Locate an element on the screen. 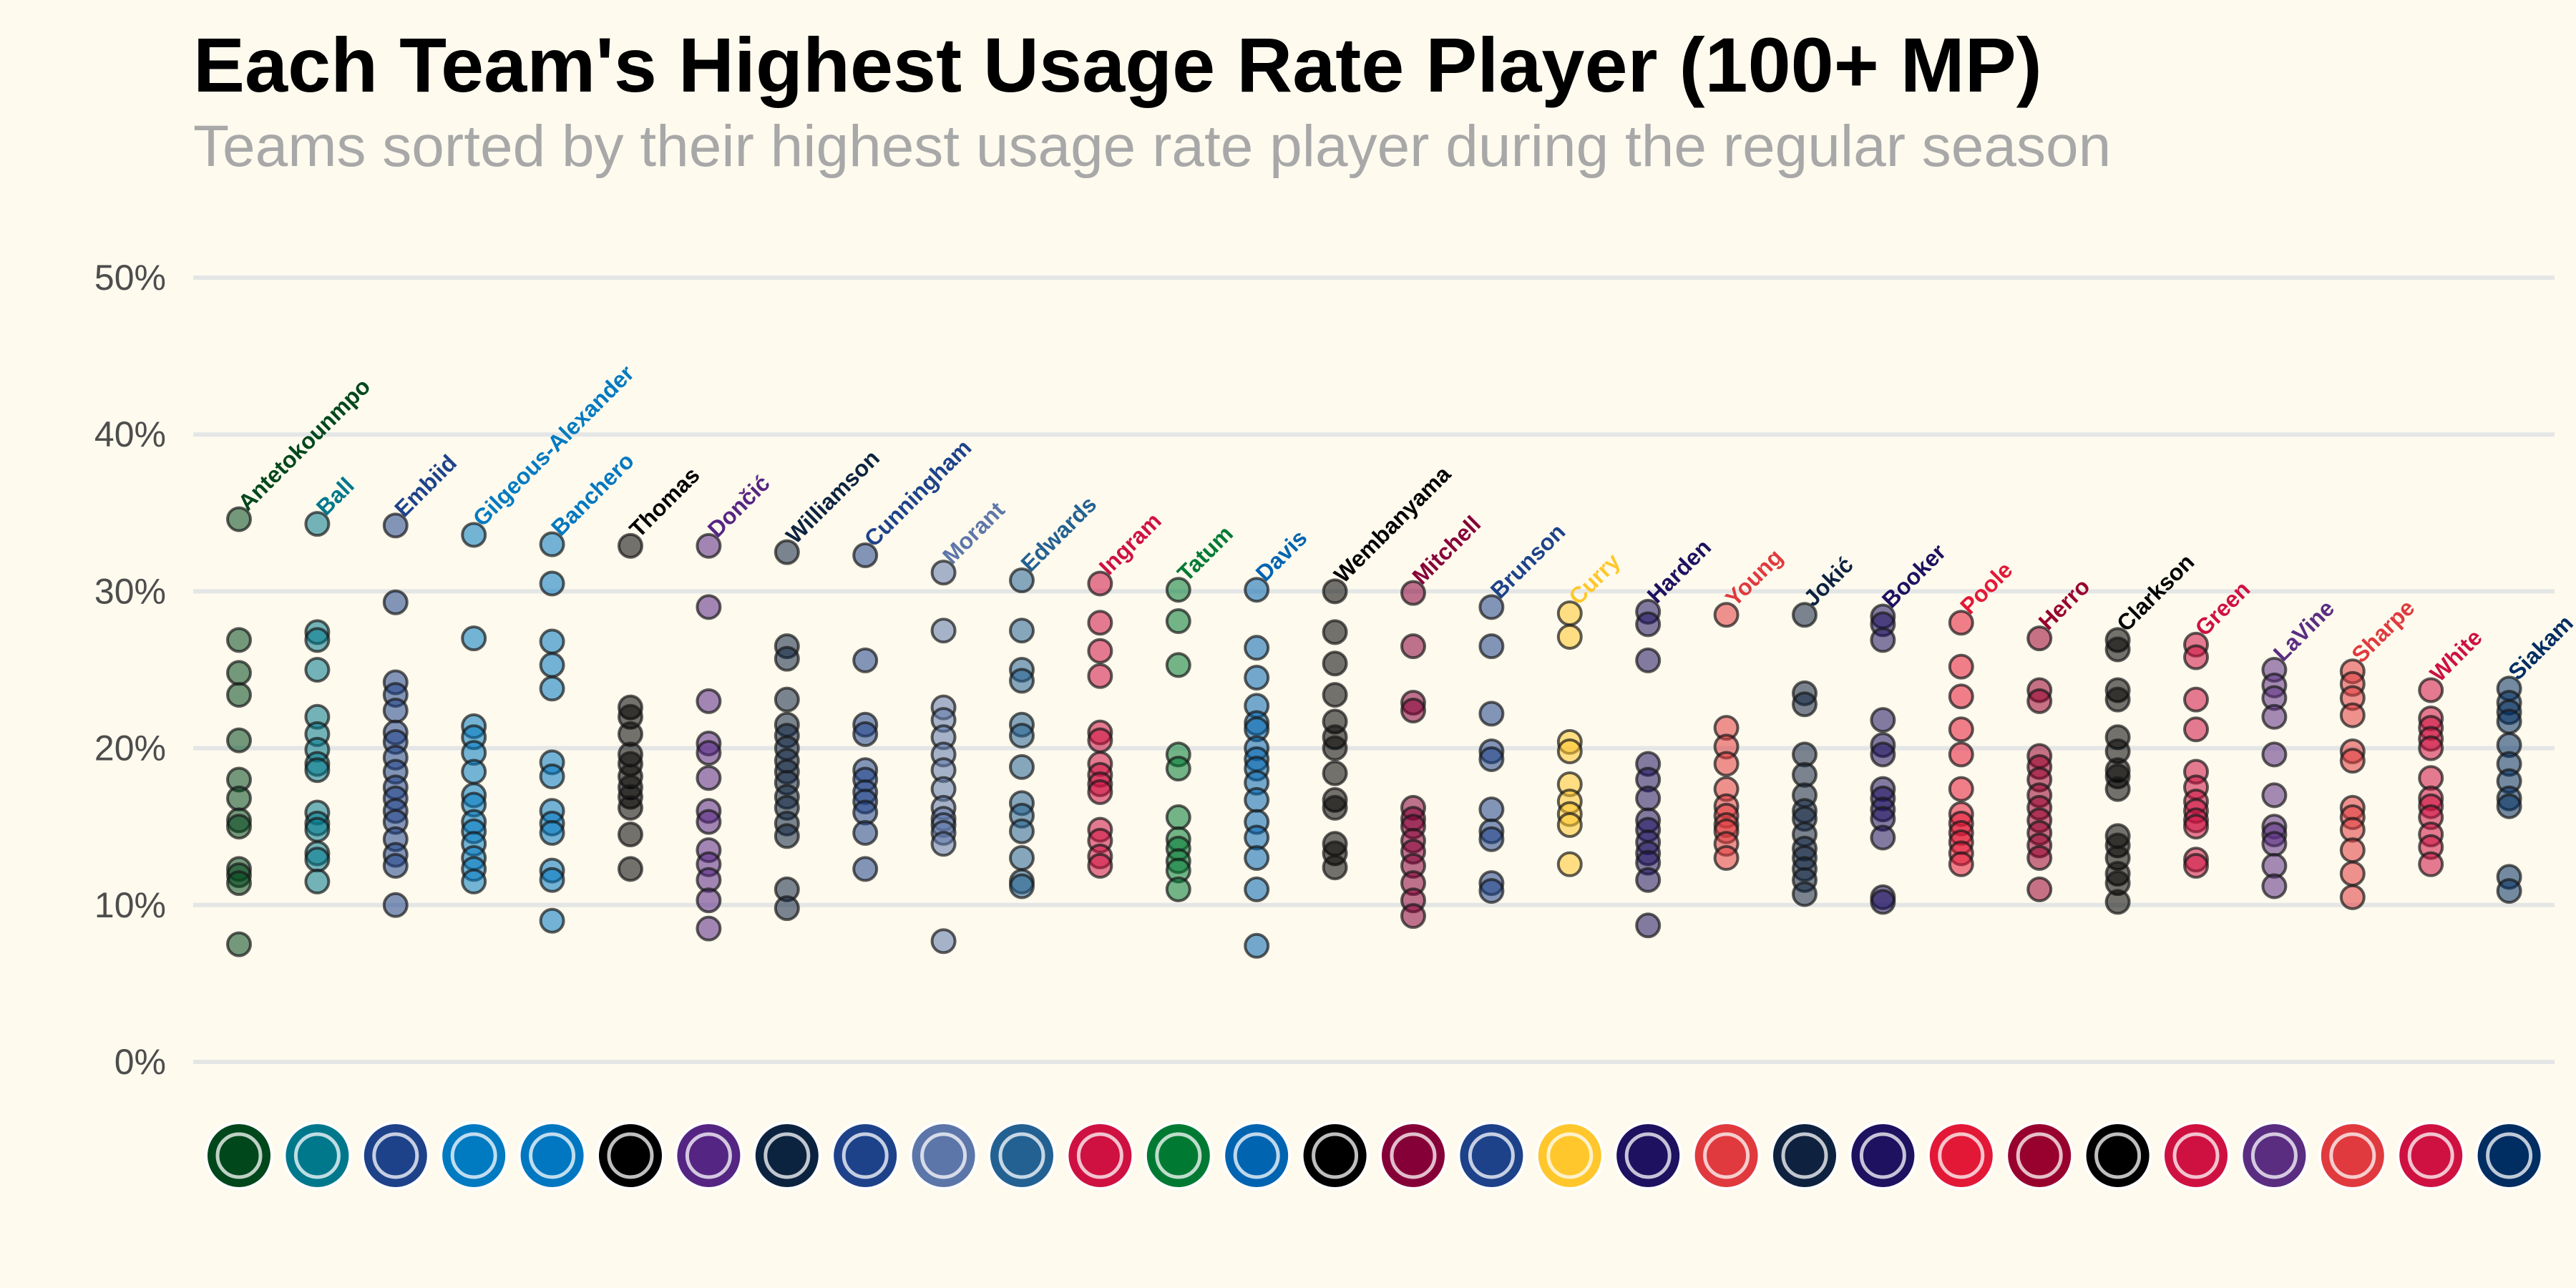 The image size is (2576, 1288). spurs-logo is located at coordinates (1335, 1155).